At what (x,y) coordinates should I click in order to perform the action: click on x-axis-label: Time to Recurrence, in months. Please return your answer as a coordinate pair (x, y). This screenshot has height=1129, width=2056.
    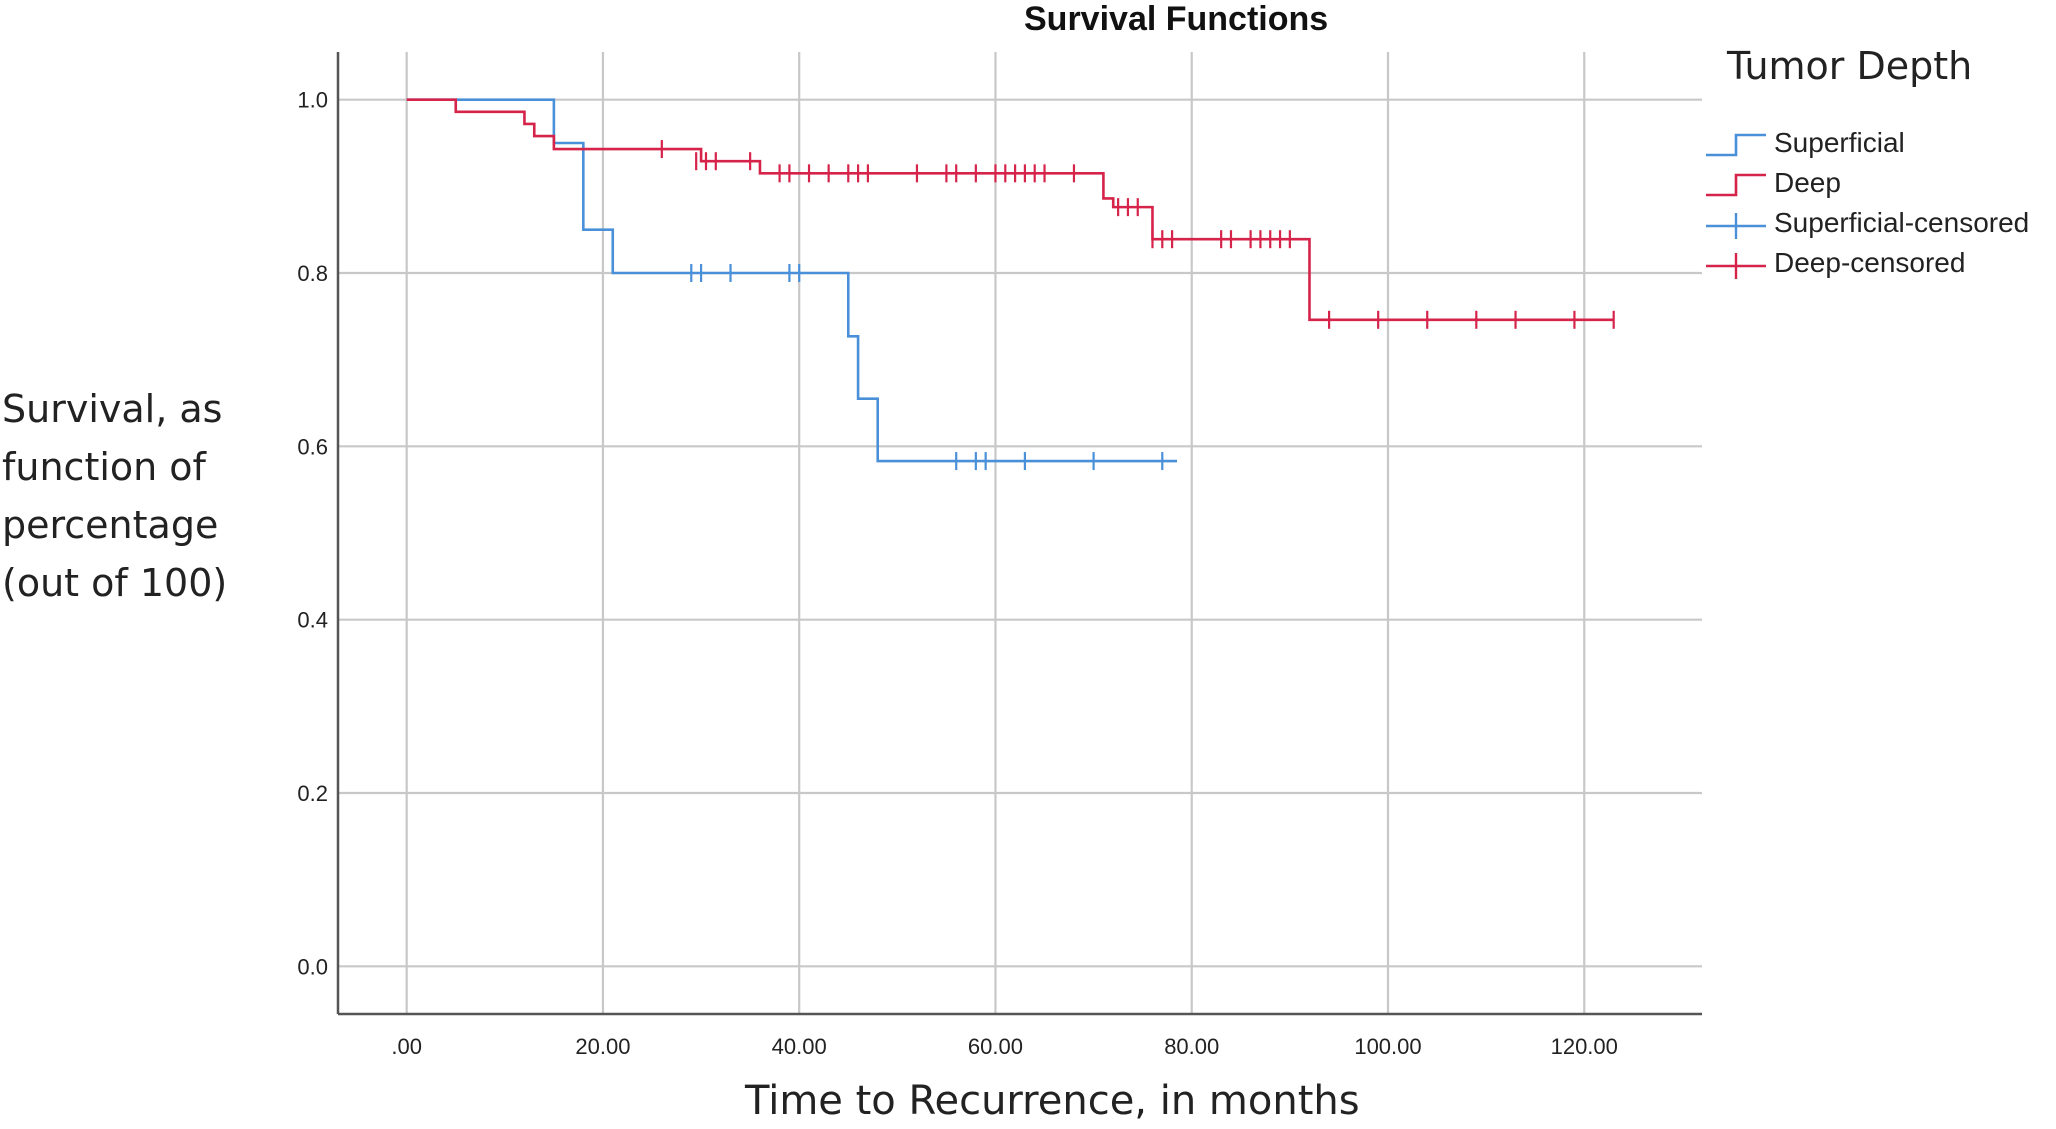
    Looking at the image, I should click on (1052, 1101).